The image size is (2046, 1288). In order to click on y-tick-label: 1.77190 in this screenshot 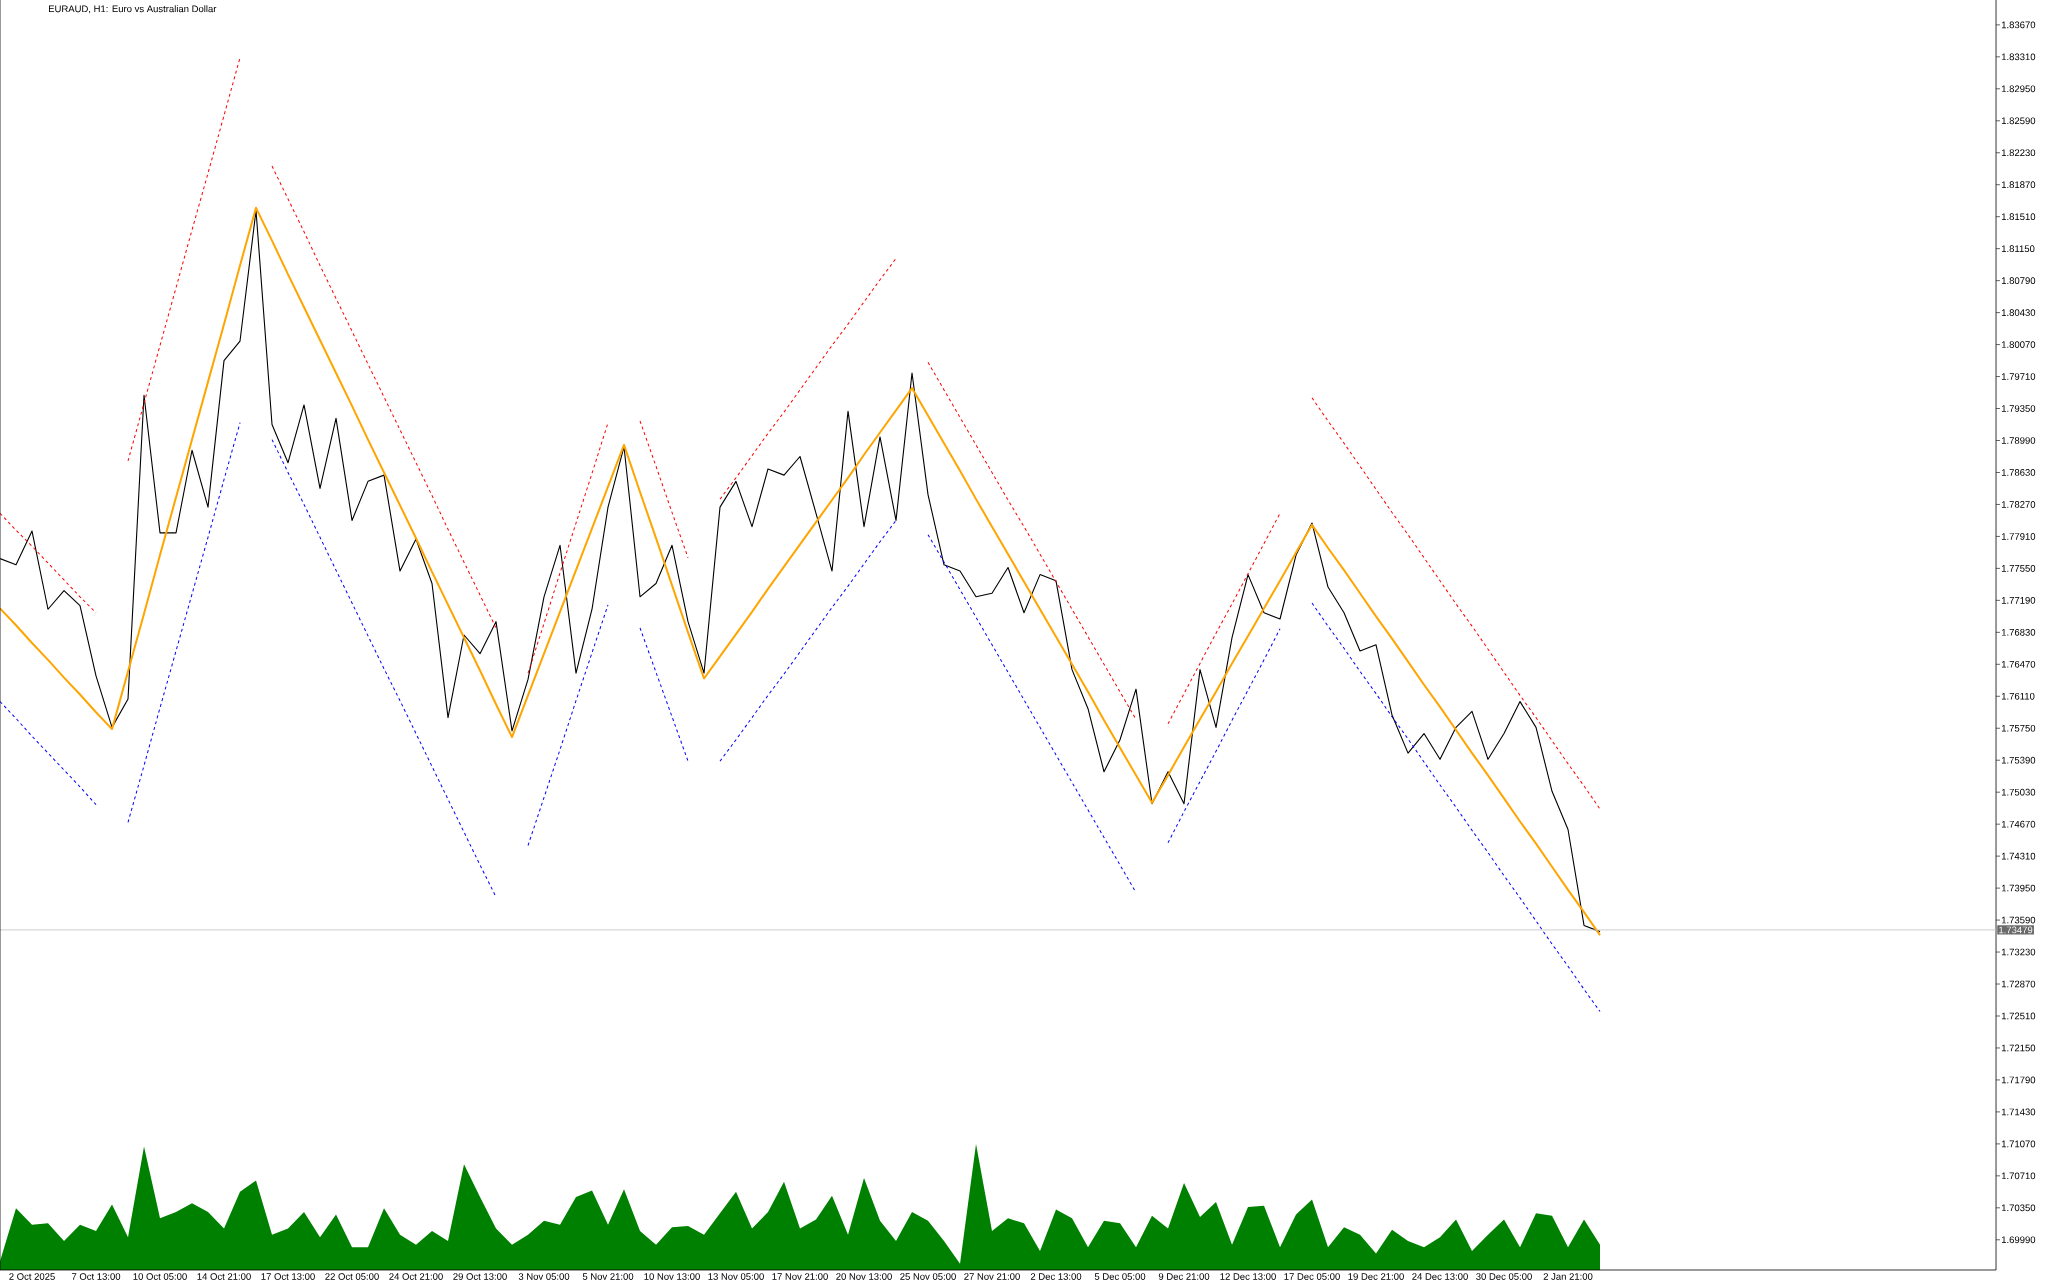, I will do `click(2018, 600)`.